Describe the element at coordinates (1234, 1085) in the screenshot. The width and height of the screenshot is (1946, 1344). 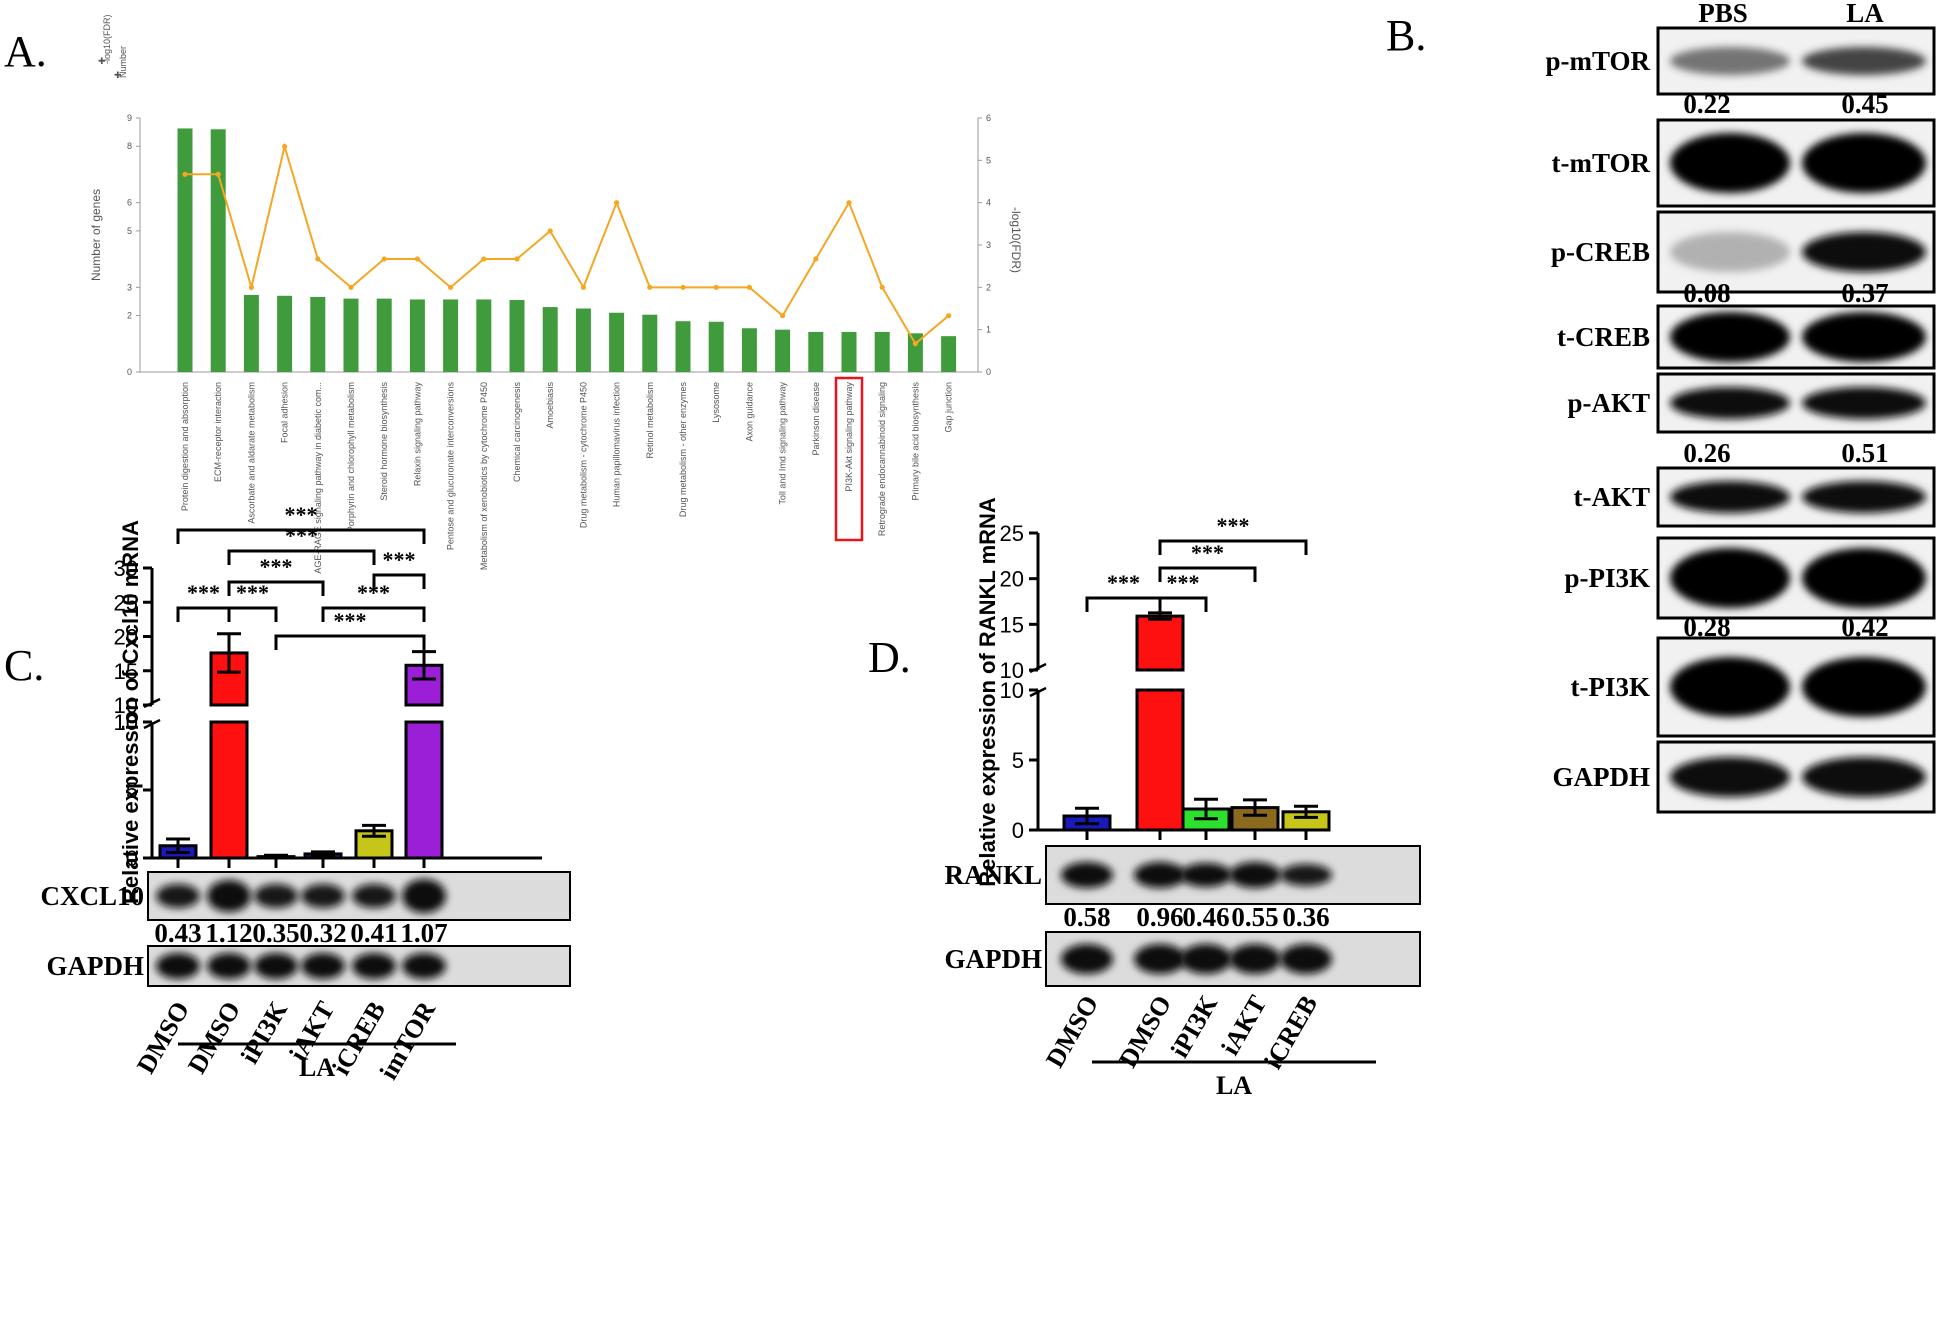
I see `group-label: LA` at that location.